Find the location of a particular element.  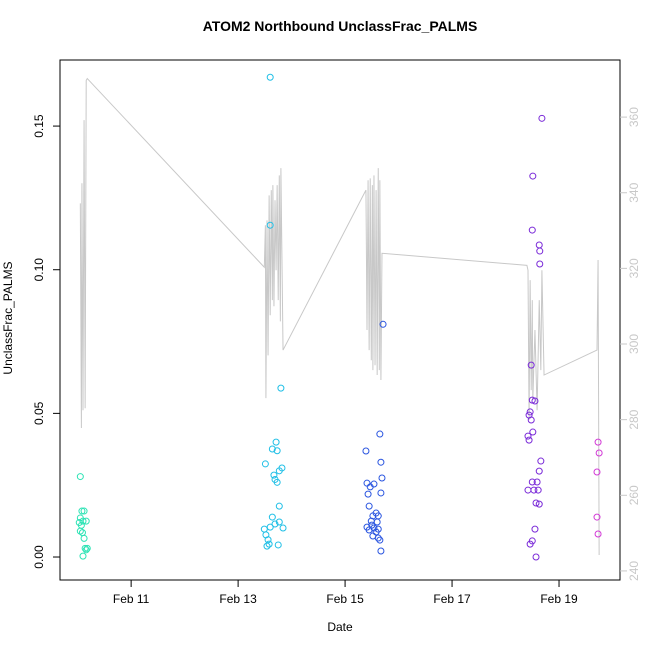

y2-tick-label: 360 is located at coordinates (634, 117).